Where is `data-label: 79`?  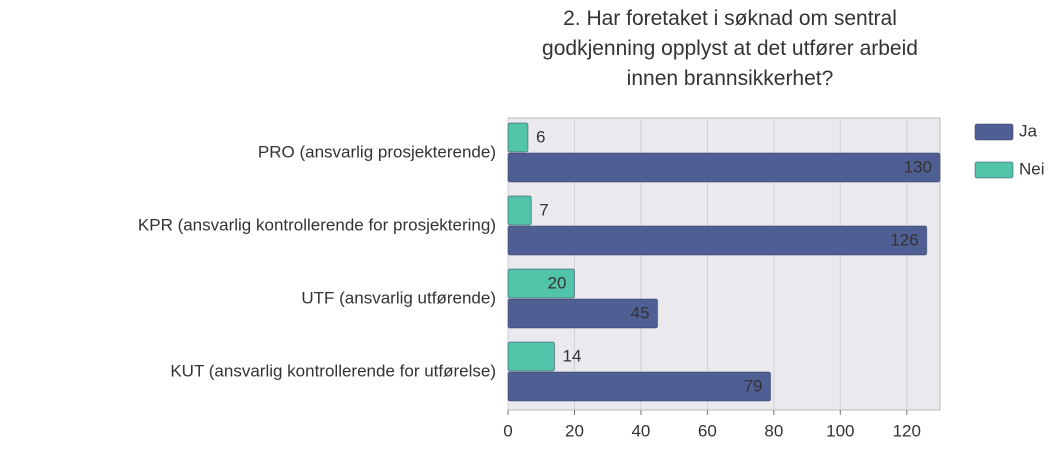
data-label: 79 is located at coordinates (753, 385).